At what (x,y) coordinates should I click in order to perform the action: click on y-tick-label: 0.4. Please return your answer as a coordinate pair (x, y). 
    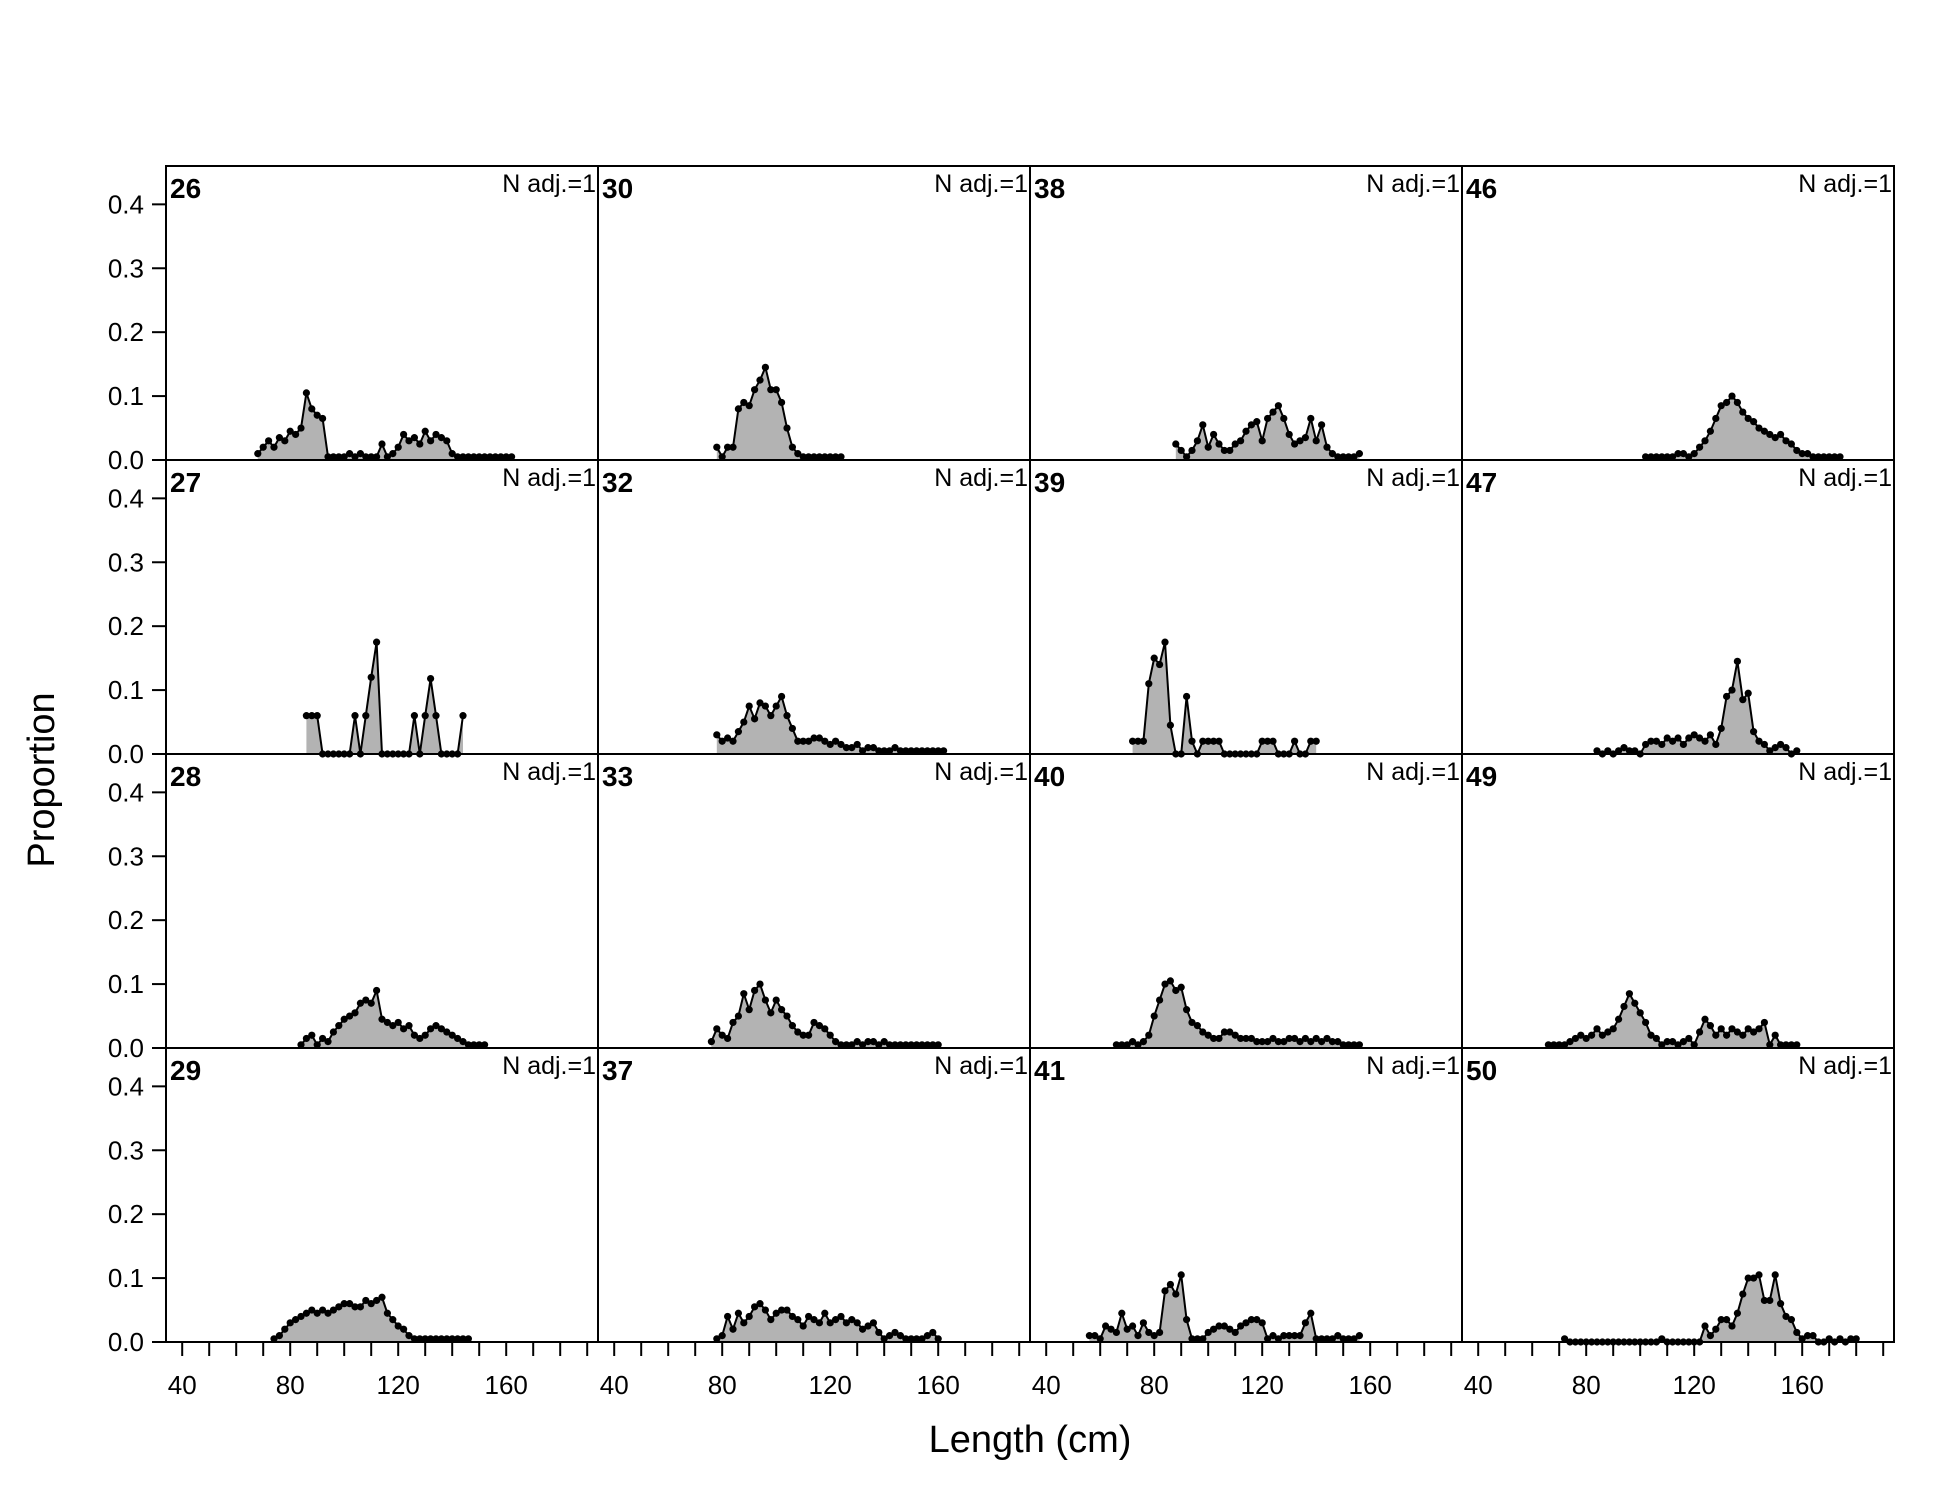
    Looking at the image, I should click on (126, 204).